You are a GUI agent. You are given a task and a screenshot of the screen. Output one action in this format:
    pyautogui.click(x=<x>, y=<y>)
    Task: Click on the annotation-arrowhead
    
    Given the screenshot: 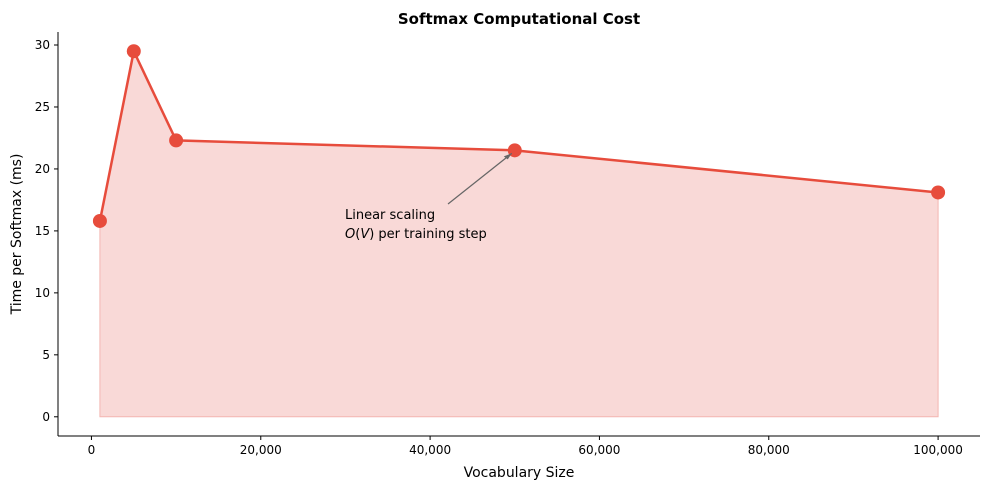 What is the action you would take?
    pyautogui.click(x=507, y=156)
    